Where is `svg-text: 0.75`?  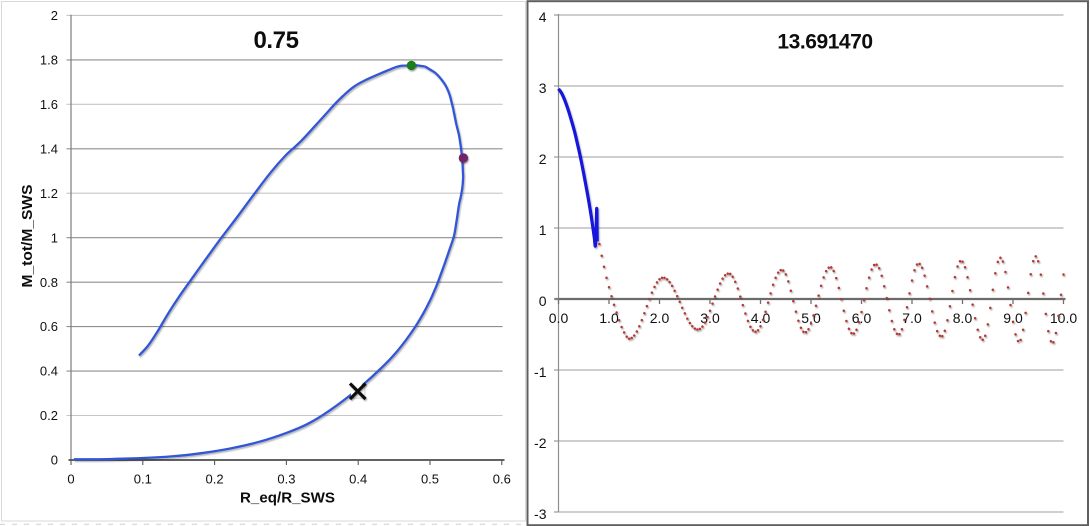
svg-text: 0.75 is located at coordinates (275, 40).